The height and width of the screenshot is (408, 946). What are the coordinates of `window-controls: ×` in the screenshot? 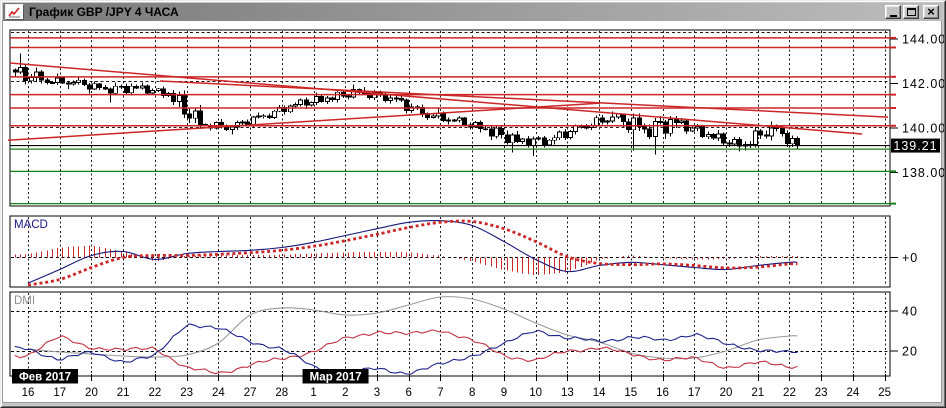 It's located at (912, 12).